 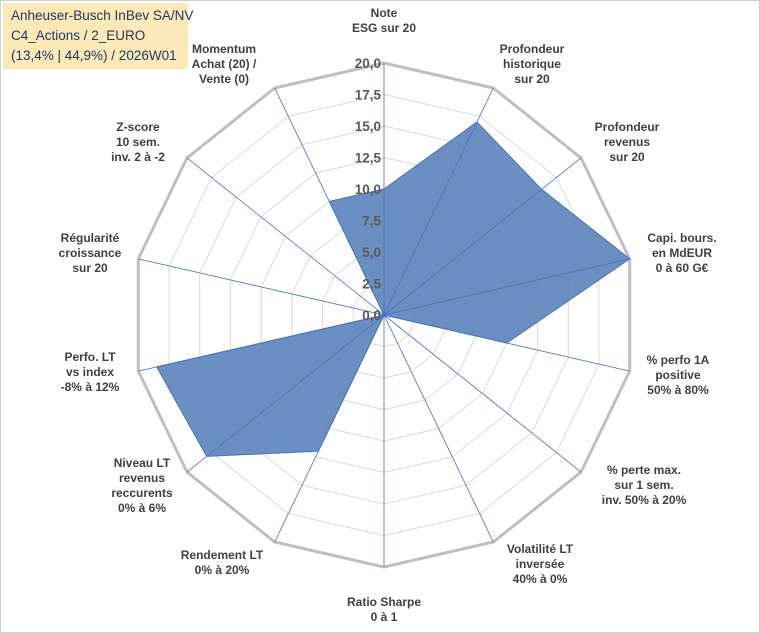 I want to click on axis-label-7-line-1: Volatilité LT, so click(x=540, y=549).